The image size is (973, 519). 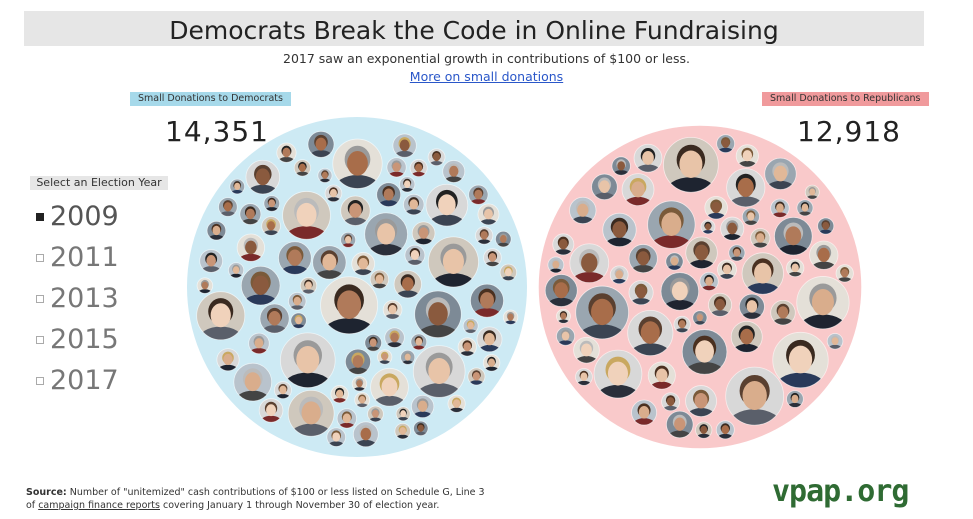 What do you see at coordinates (99, 298) in the screenshot?
I see `year-option-2013: 2013` at bounding box center [99, 298].